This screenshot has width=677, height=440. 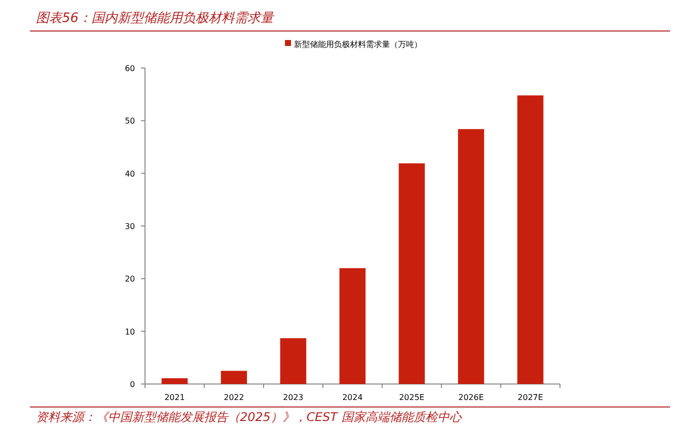 What do you see at coordinates (249, 417) in the screenshot?
I see `text: 资料来源：《中国新型储能发展报告（2025）》，CEST 国家高端储能质检中心` at bounding box center [249, 417].